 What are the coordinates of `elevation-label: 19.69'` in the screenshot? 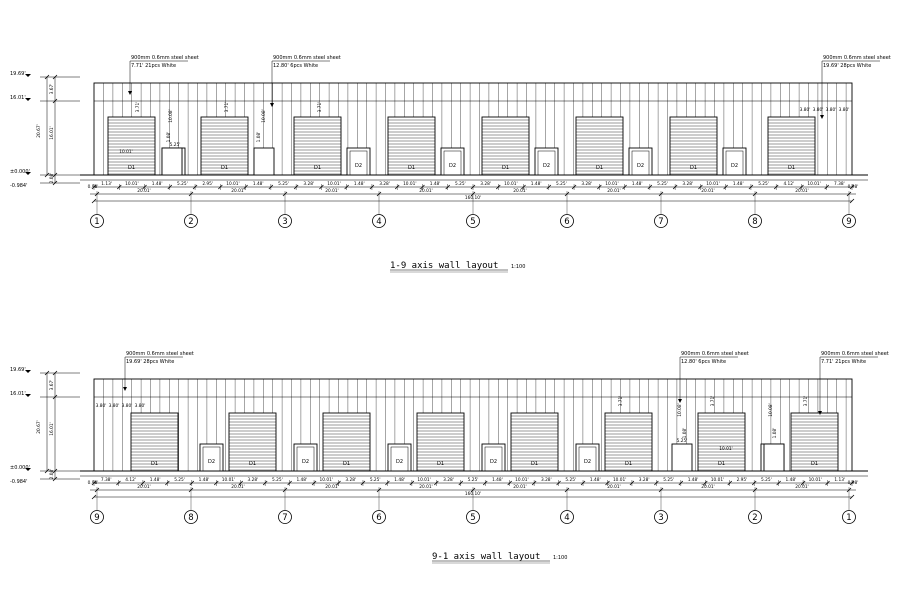 It's located at (18, 370).